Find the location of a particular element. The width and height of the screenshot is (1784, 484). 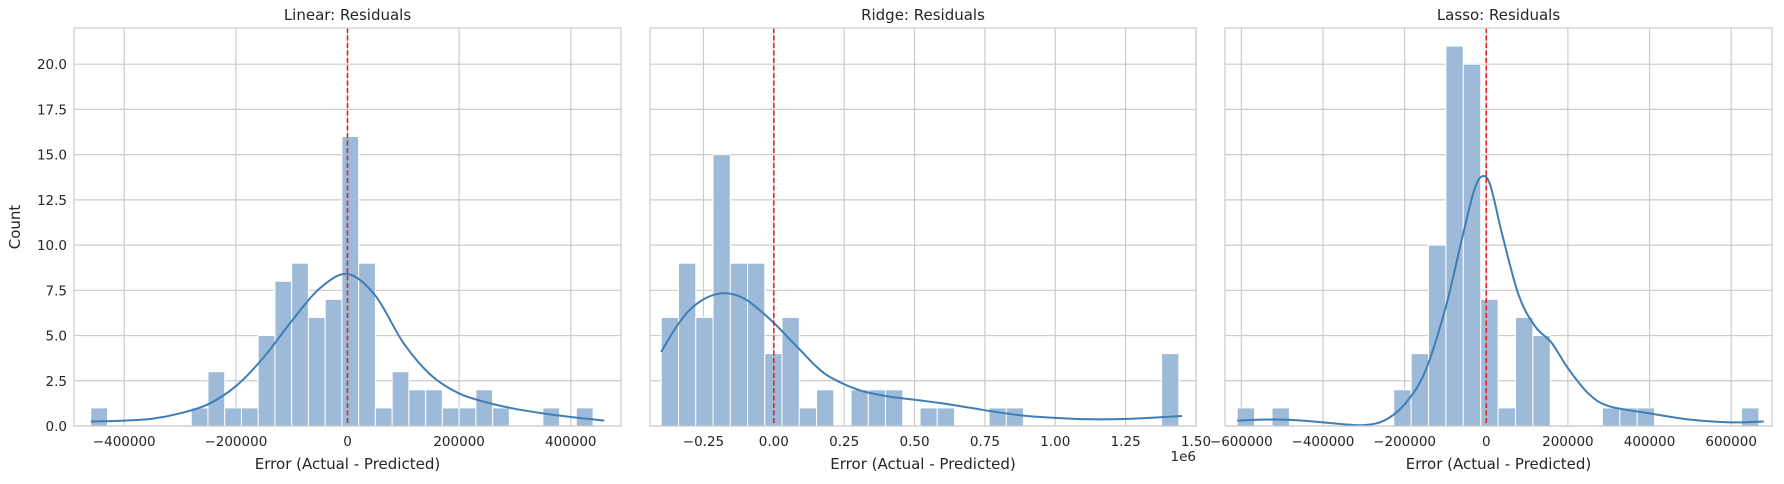

x-tick-label: −600000 is located at coordinates (1241, 442).